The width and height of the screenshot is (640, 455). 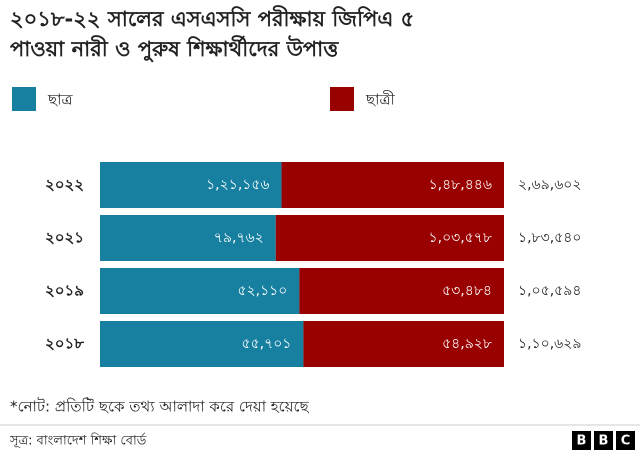 I want to click on total-label: ১,১০,৬২৯, so click(x=549, y=344).